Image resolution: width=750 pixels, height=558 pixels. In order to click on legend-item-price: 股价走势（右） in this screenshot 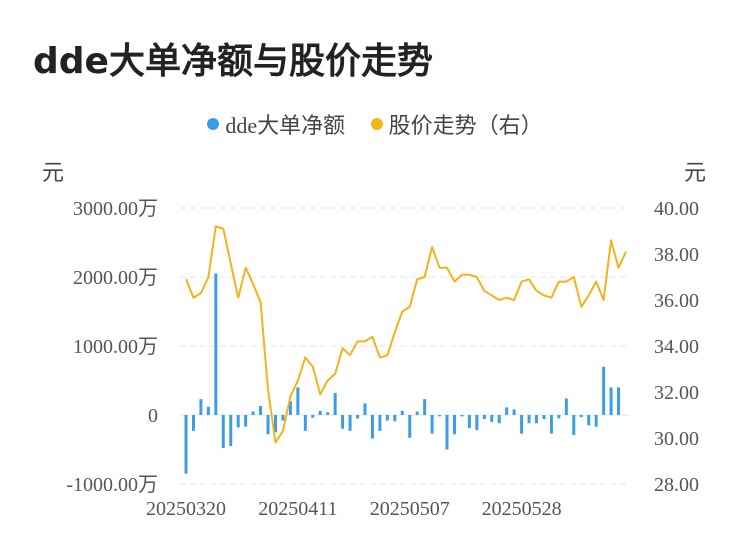, I will do `click(456, 124)`.